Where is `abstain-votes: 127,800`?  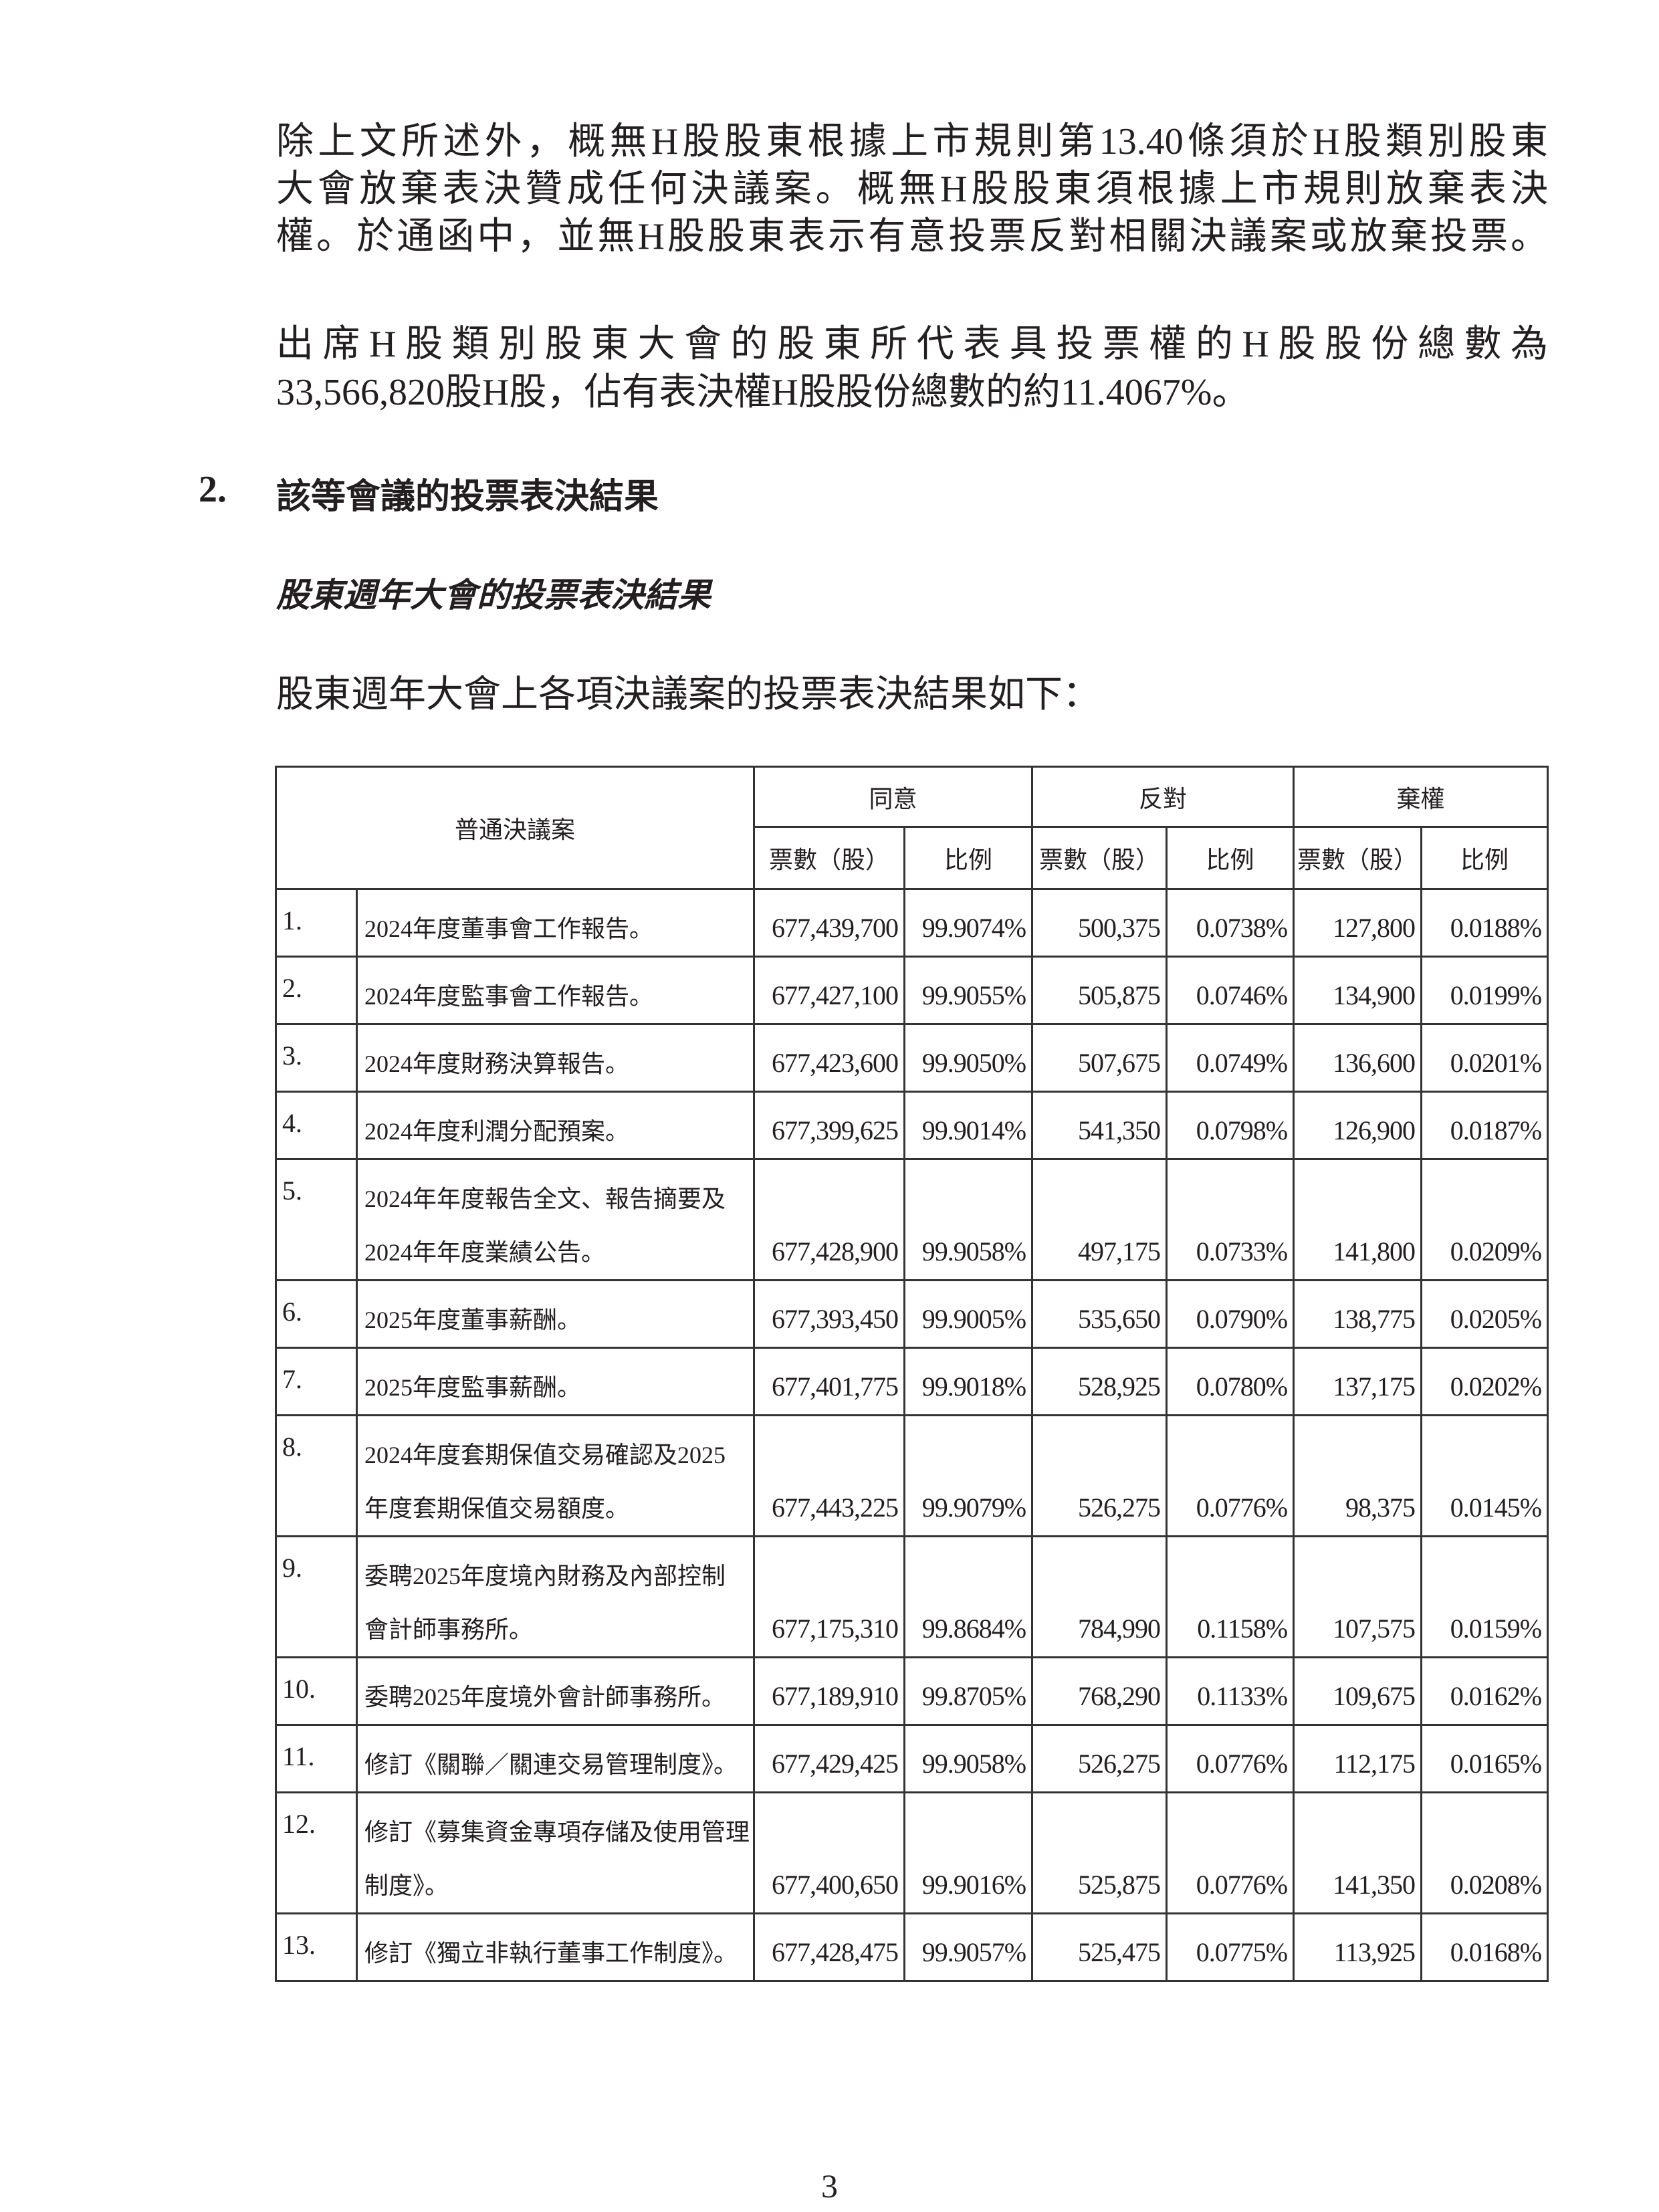
abstain-votes: 127,800 is located at coordinates (1358, 923).